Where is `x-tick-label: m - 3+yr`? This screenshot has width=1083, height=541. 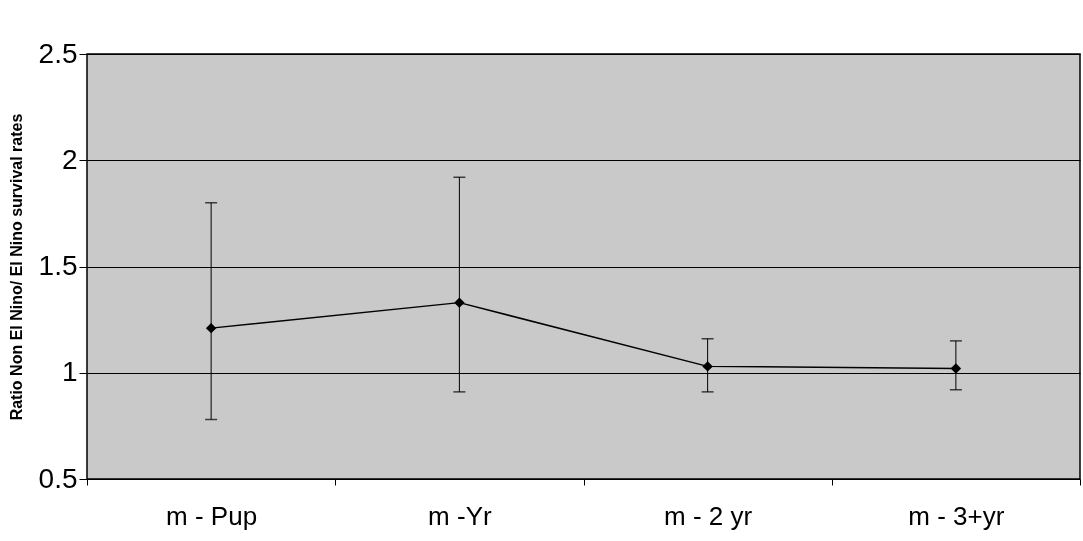
x-tick-label: m - 3+yr is located at coordinates (956, 515).